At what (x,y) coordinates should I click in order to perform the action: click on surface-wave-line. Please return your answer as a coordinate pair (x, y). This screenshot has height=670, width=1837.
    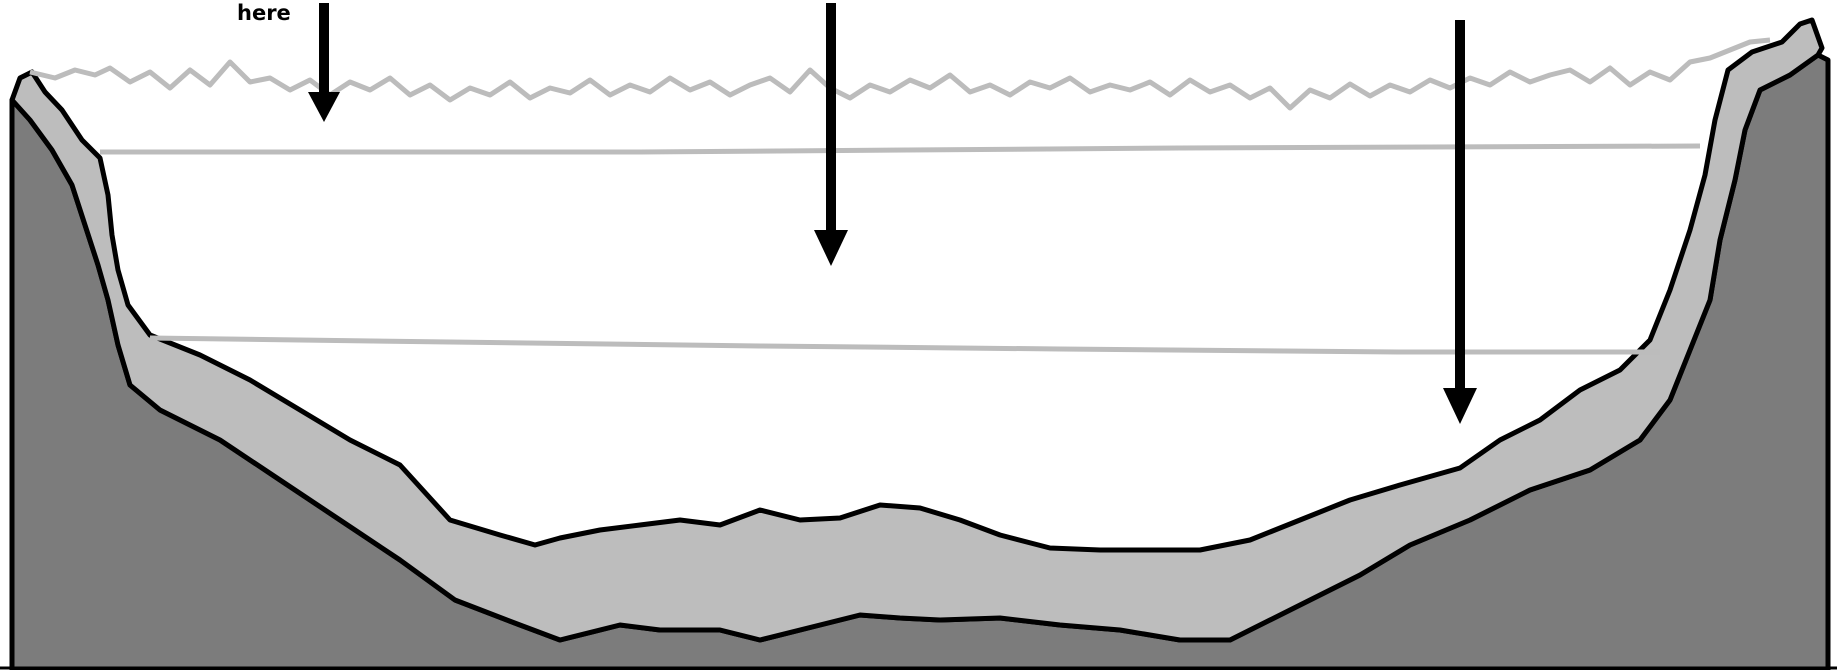
    Looking at the image, I should click on (900, 74).